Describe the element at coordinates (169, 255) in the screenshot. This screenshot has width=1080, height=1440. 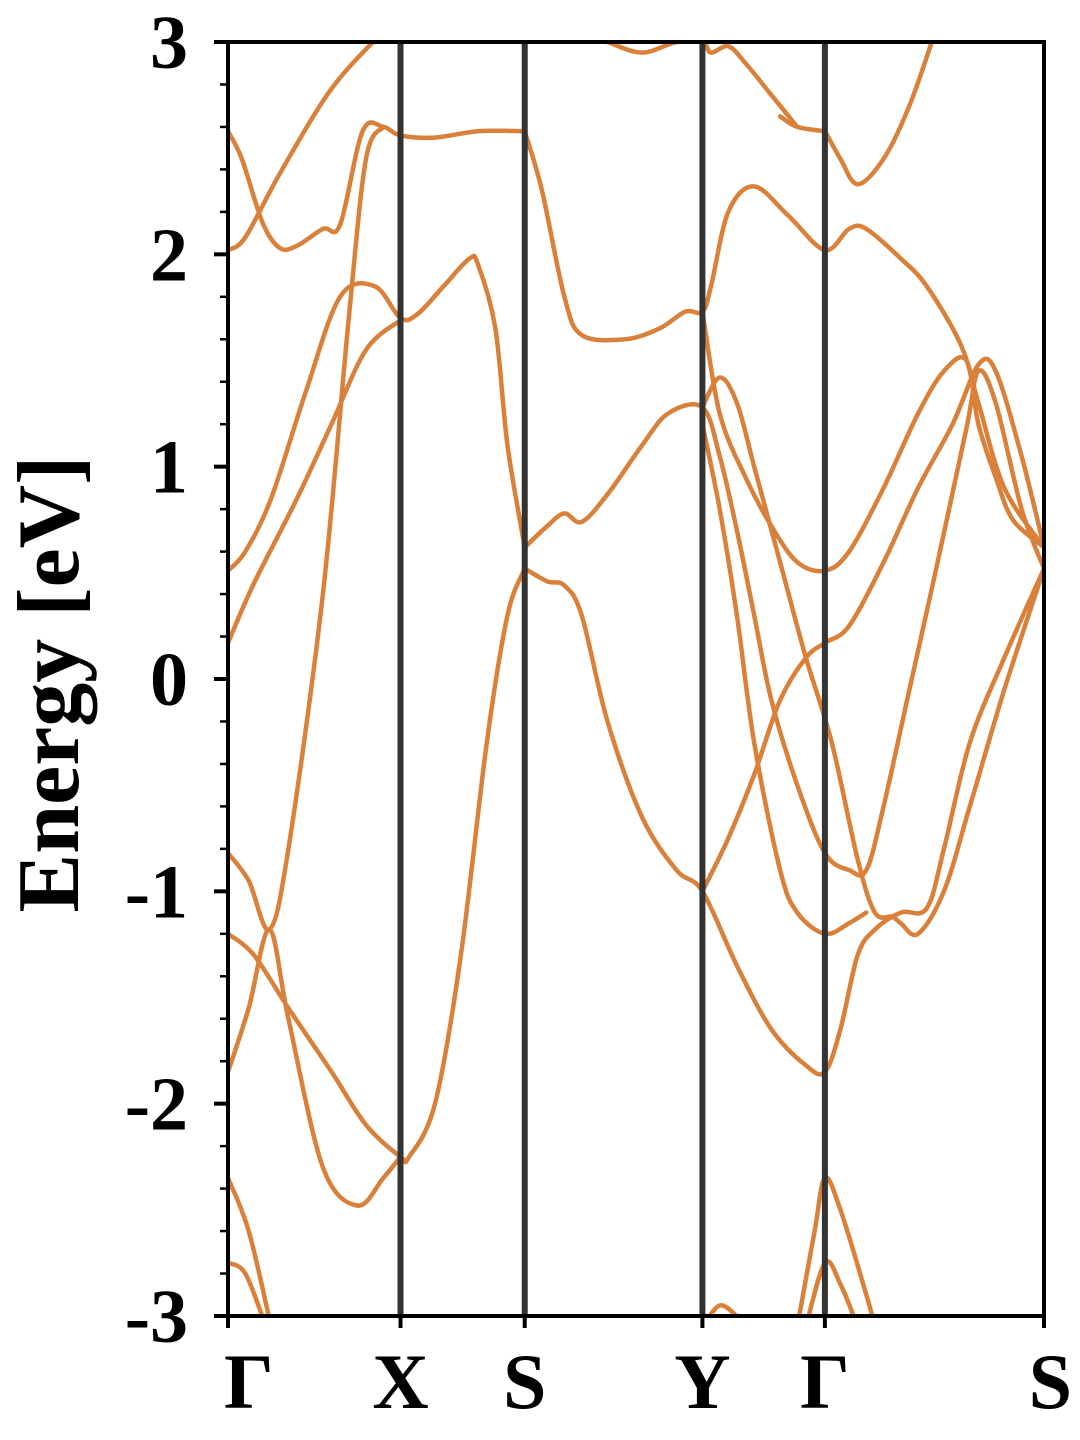
I see `y-tick-label: 2` at that location.